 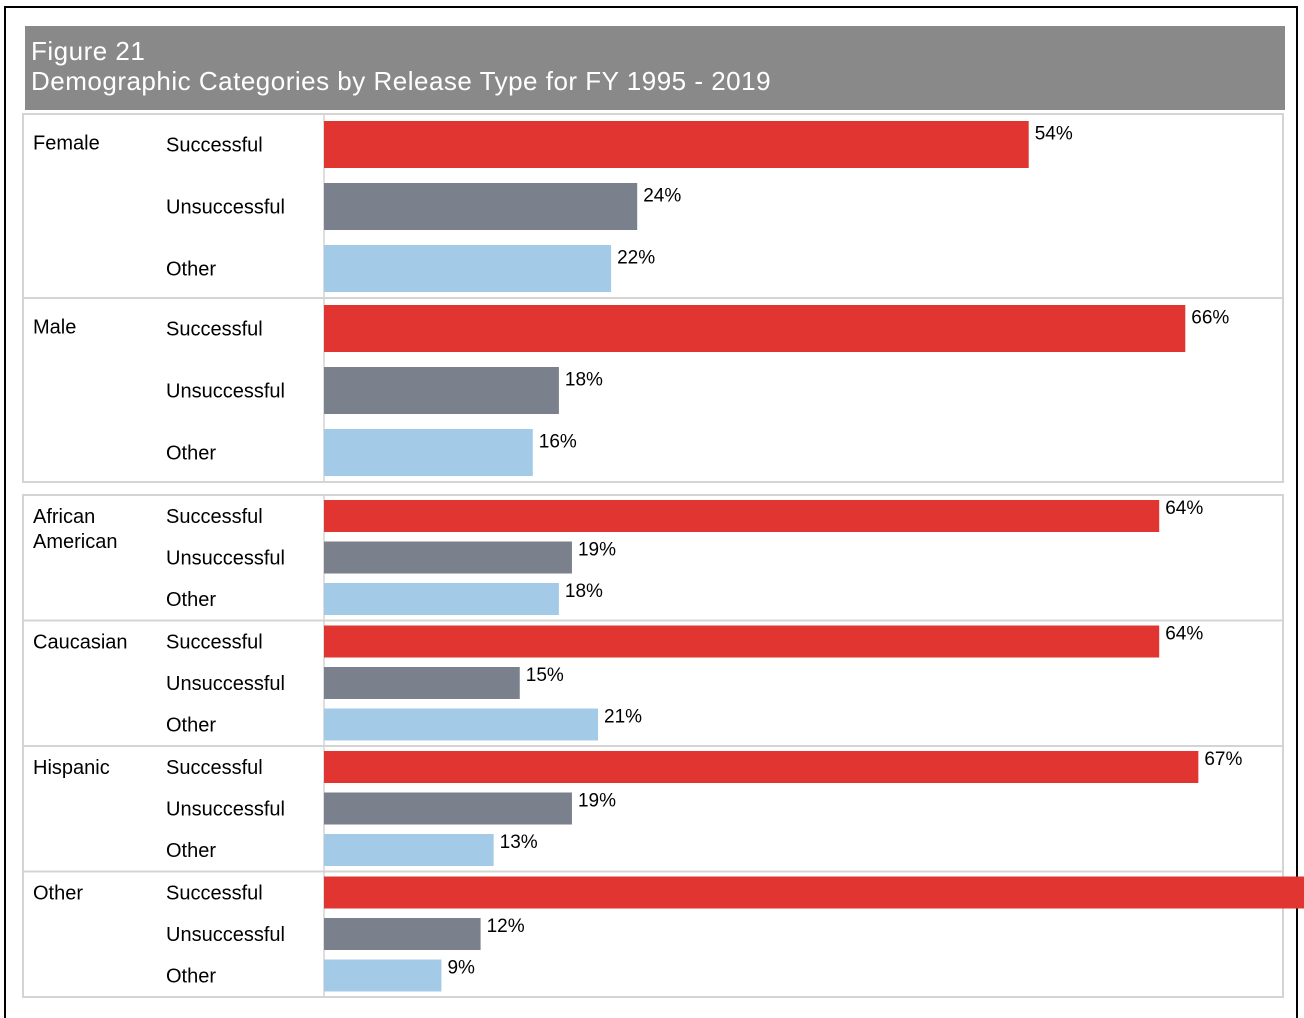 I want to click on bar-female-other, so click(x=468, y=268).